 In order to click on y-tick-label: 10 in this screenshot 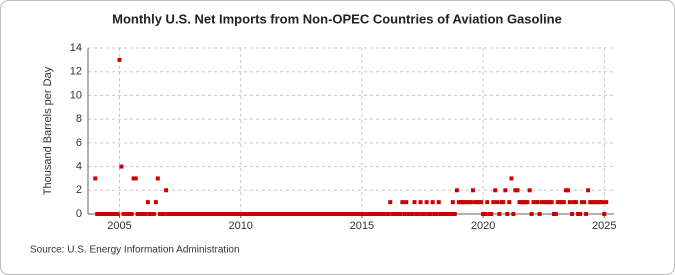, I will do `click(76, 95)`.